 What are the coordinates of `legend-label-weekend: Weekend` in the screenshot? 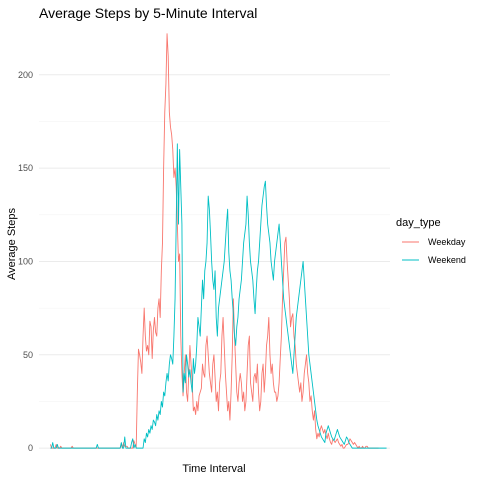 It's located at (447, 260).